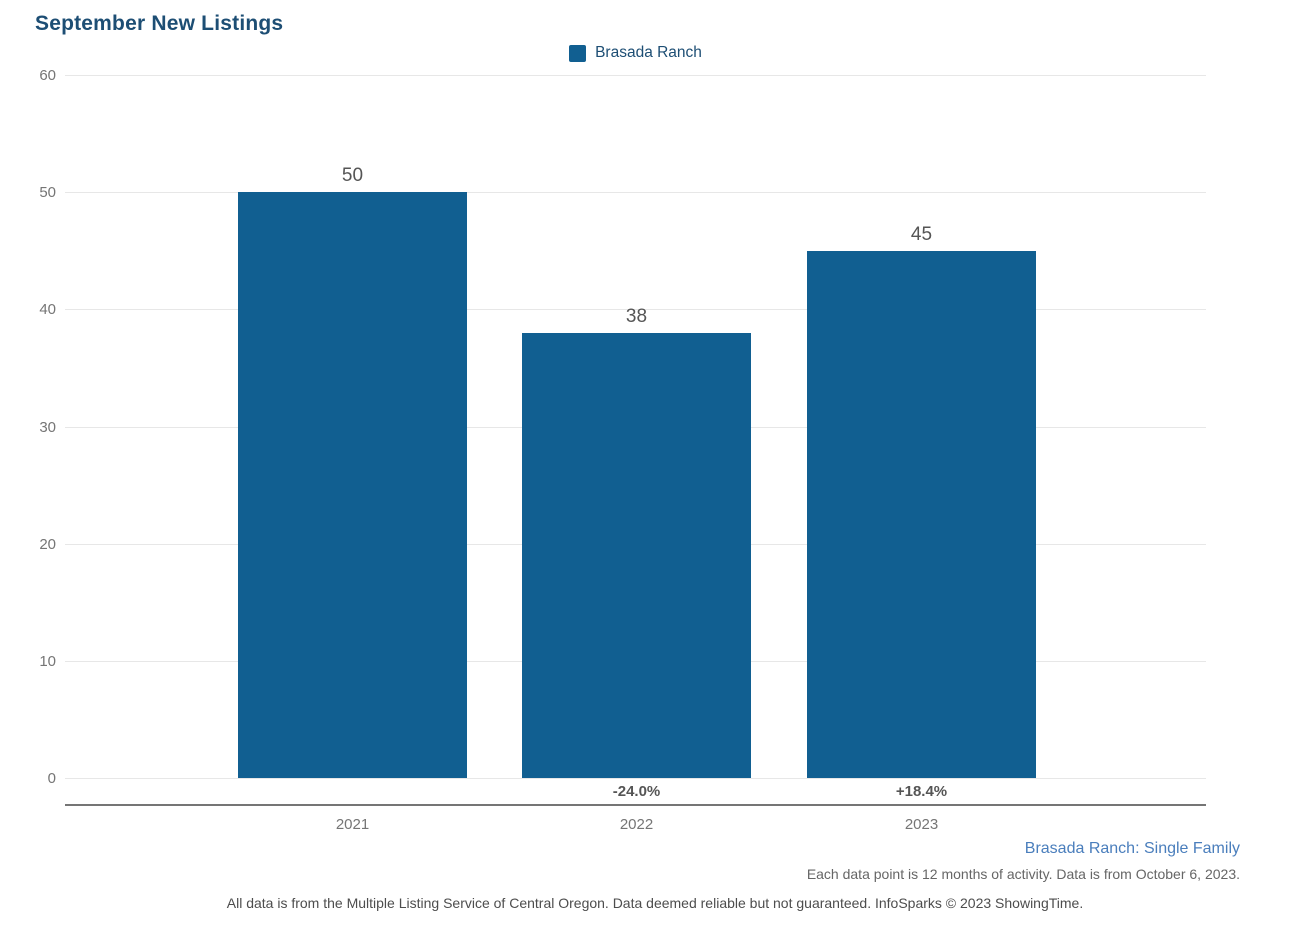 Image resolution: width=1294 pixels, height=949 pixels. I want to click on pct-change-label-2022: -24.0%, so click(636, 791).